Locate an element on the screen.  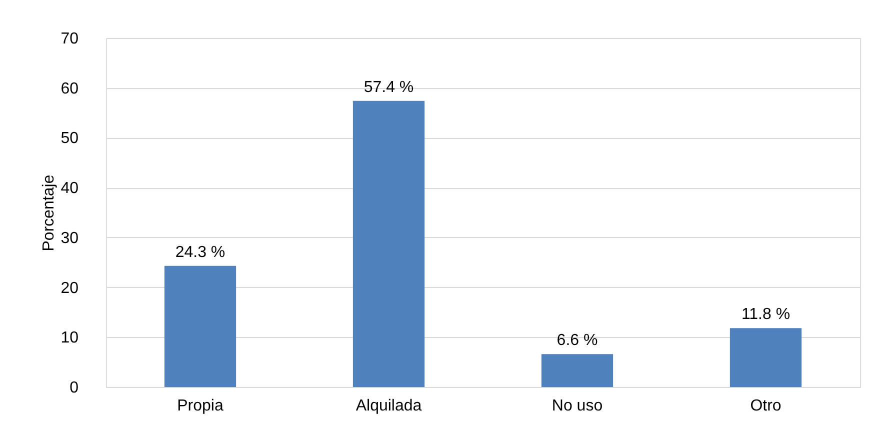
y-tick-label: 60 is located at coordinates (69, 89).